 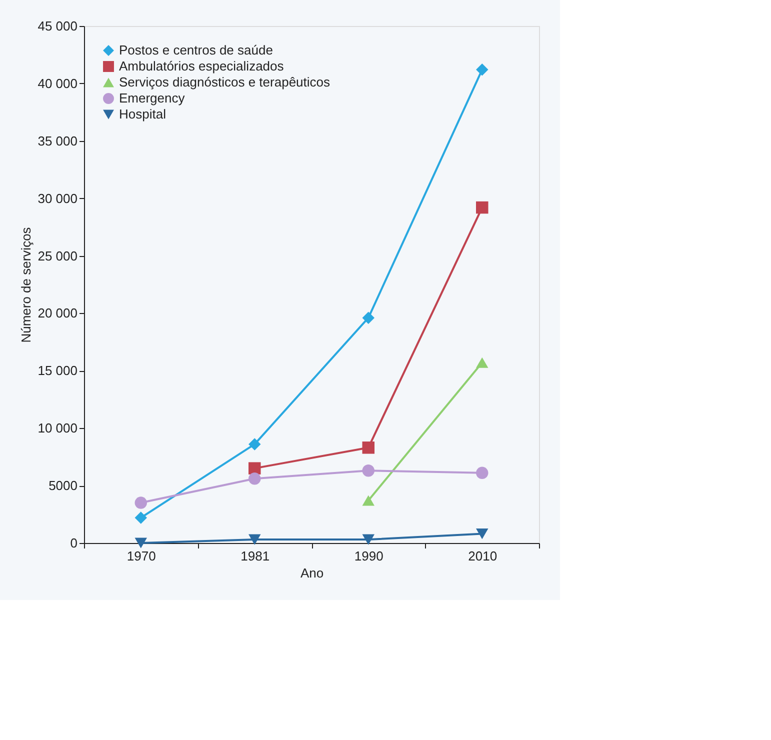 What do you see at coordinates (74, 543) in the screenshot?
I see `y-tick-label: 0` at bounding box center [74, 543].